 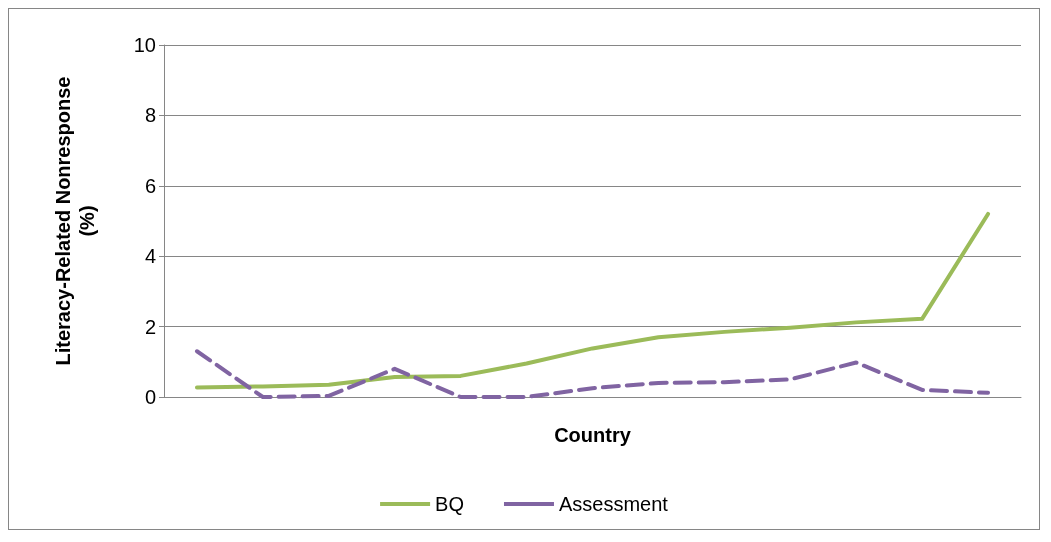 What do you see at coordinates (150, 185) in the screenshot?
I see `y-tick-label: 6` at bounding box center [150, 185].